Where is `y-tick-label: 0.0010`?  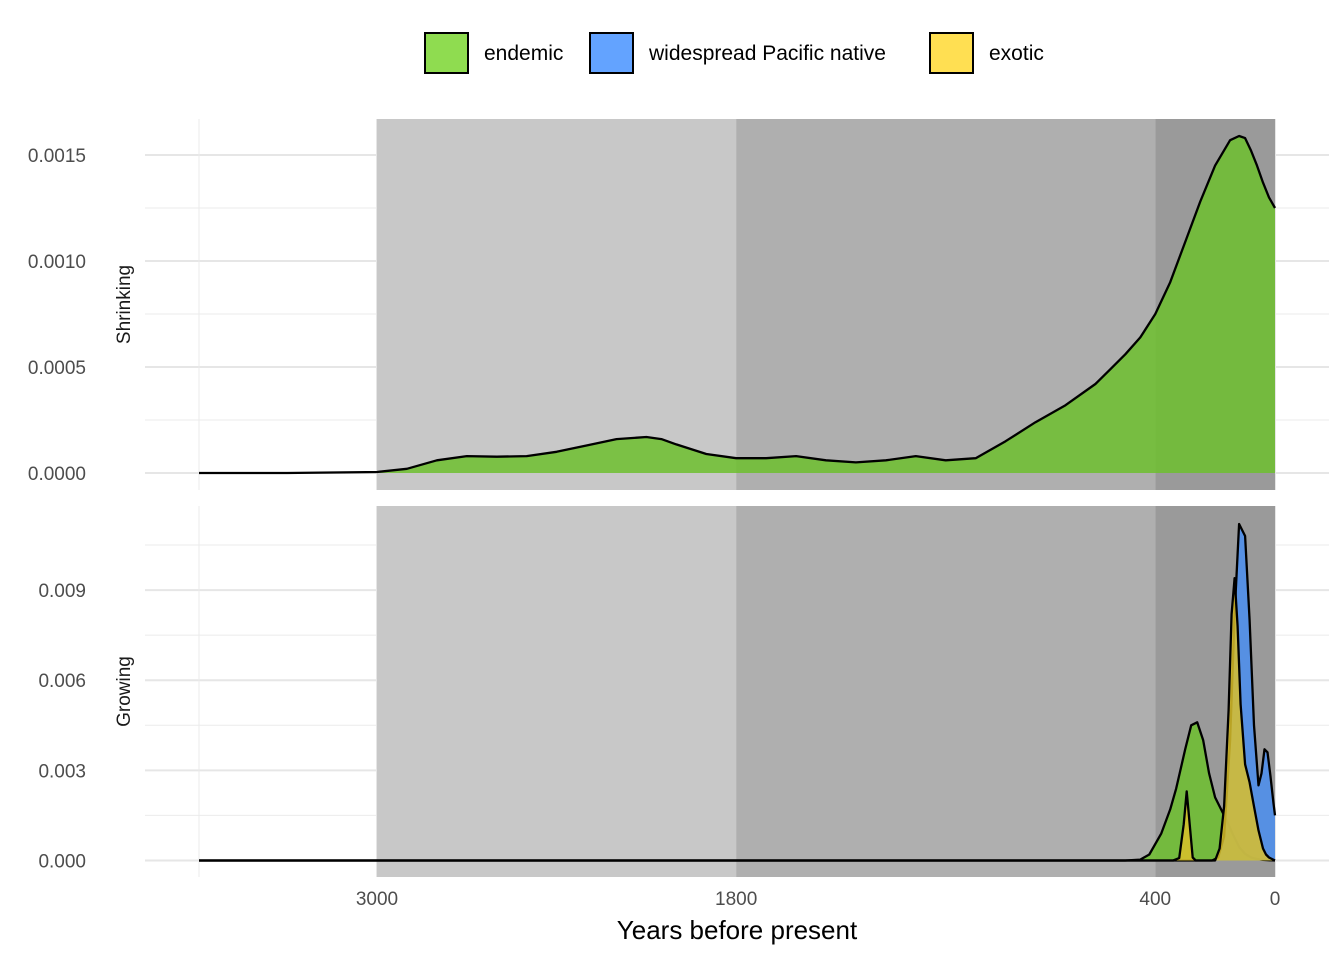 y-tick-label: 0.0010 is located at coordinates (57, 262).